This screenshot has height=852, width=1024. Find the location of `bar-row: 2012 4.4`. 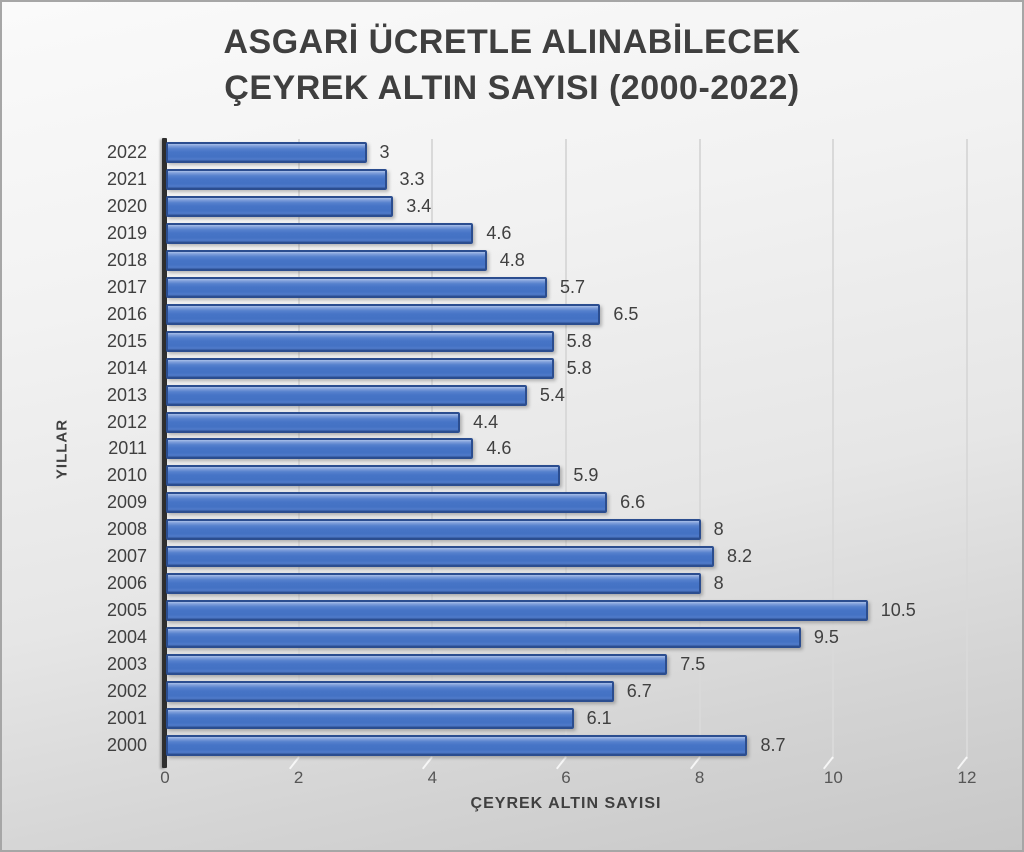

bar-row: 2012 4.4 is located at coordinates (537, 422).